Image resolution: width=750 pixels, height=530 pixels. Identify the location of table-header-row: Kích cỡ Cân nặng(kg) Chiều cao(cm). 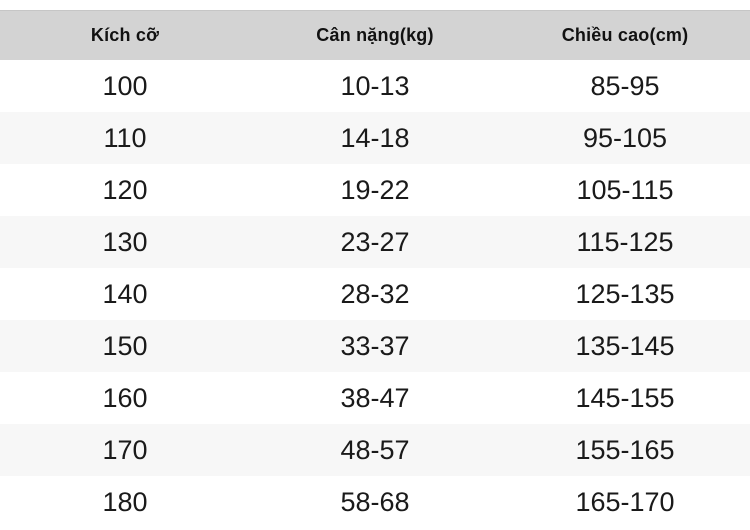
(375, 35).